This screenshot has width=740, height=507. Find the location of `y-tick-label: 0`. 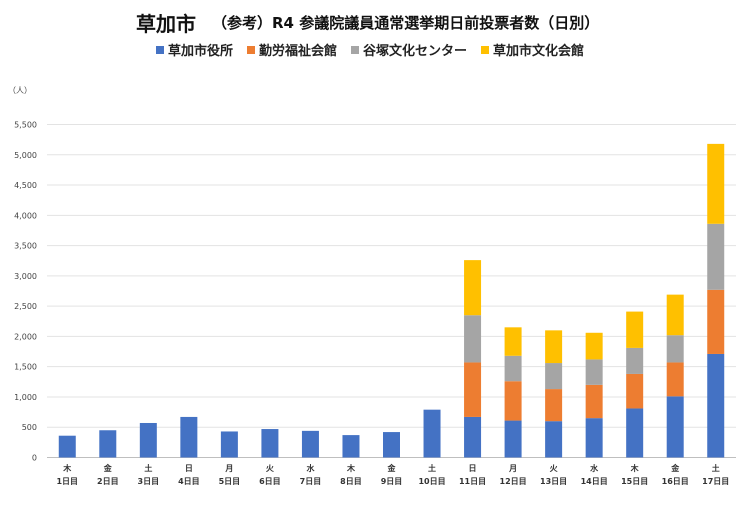

y-tick-label: 0 is located at coordinates (34, 458).